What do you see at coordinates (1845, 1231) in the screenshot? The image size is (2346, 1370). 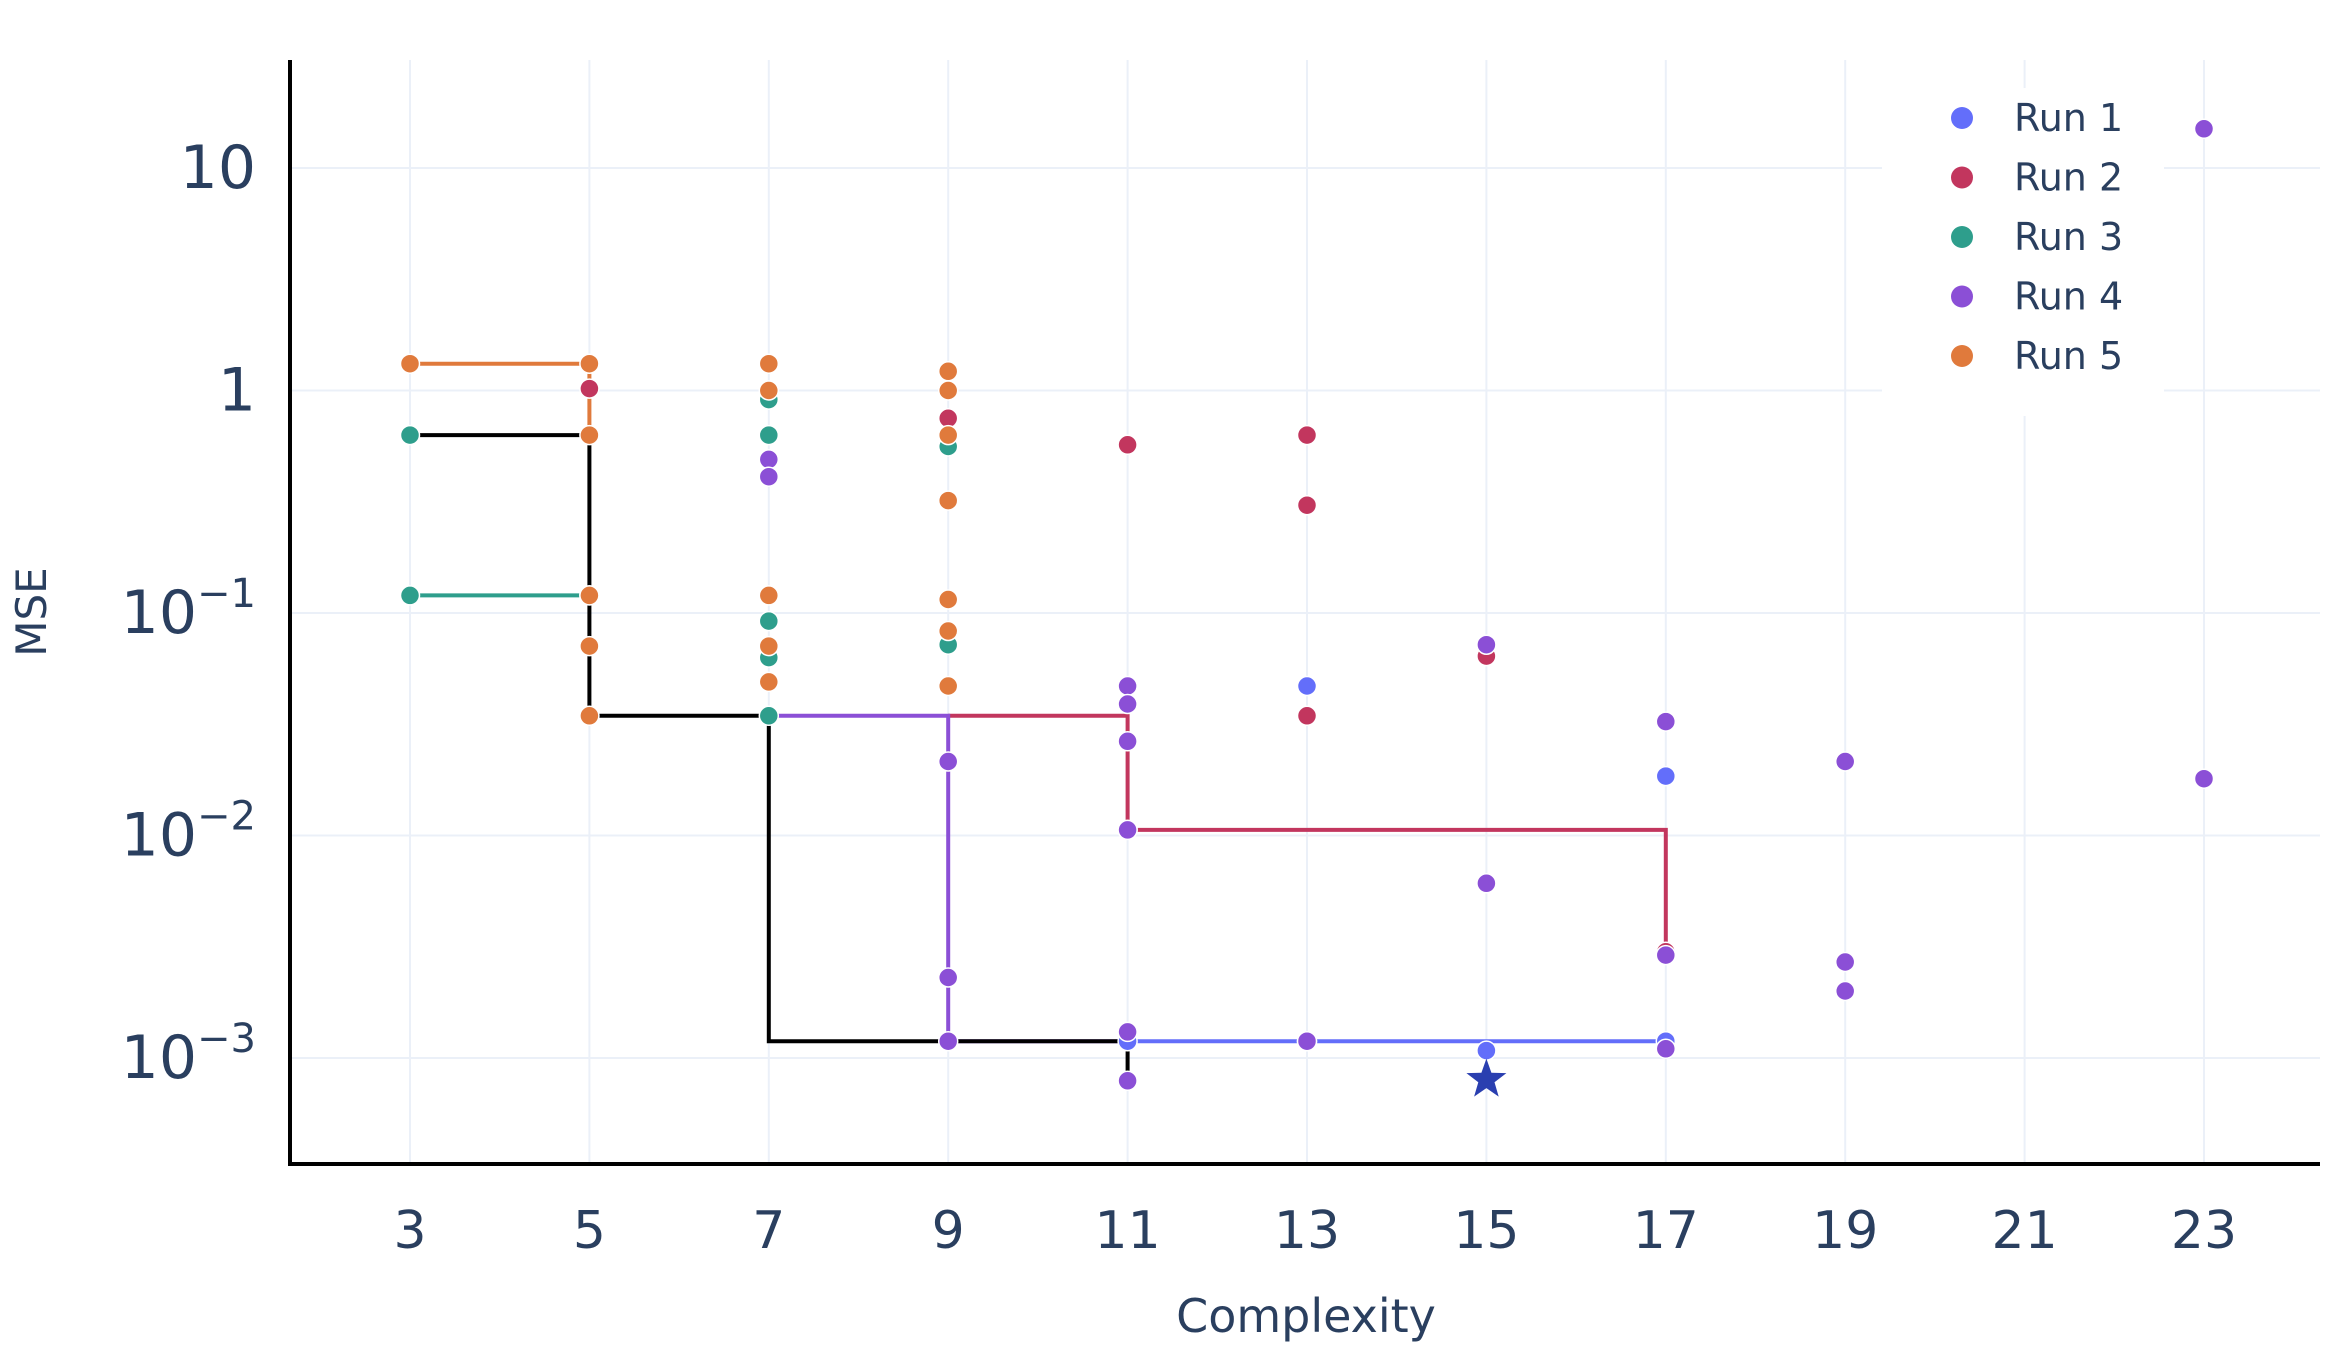 I see `x-tick-label: 19` at bounding box center [1845, 1231].